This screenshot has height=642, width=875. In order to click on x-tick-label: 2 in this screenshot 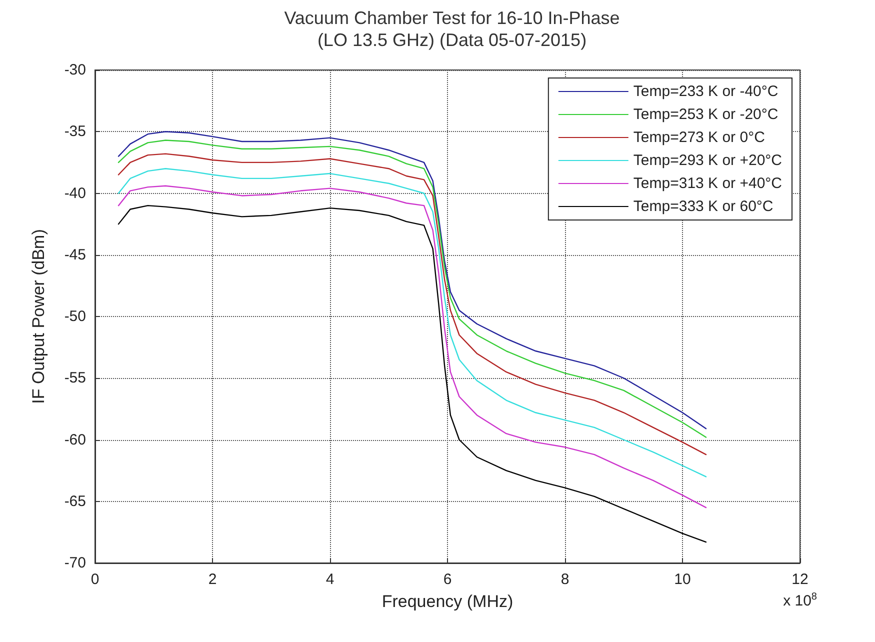, I will do `click(212, 579)`.